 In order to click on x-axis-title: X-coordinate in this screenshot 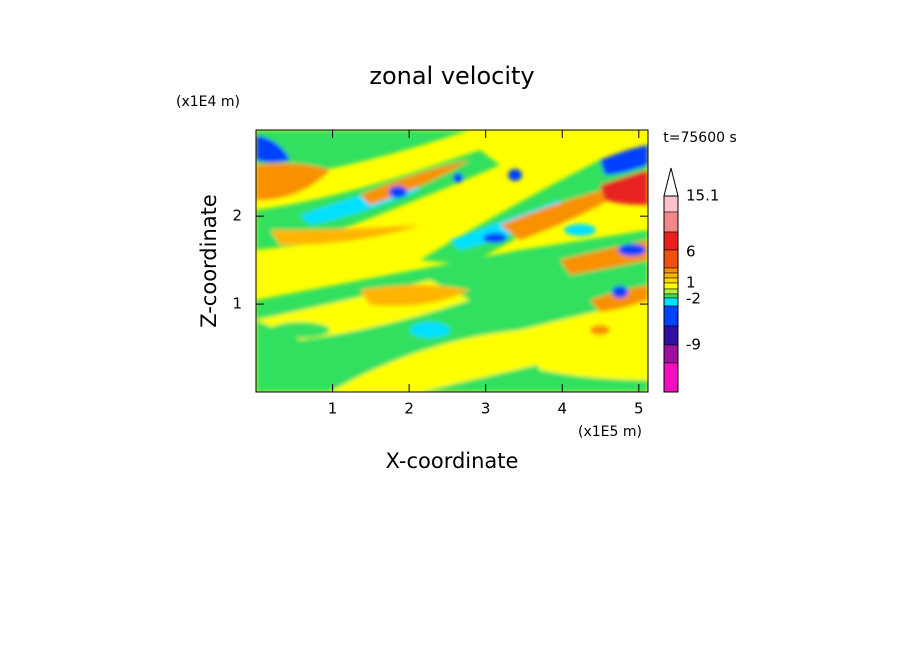, I will do `click(452, 461)`.